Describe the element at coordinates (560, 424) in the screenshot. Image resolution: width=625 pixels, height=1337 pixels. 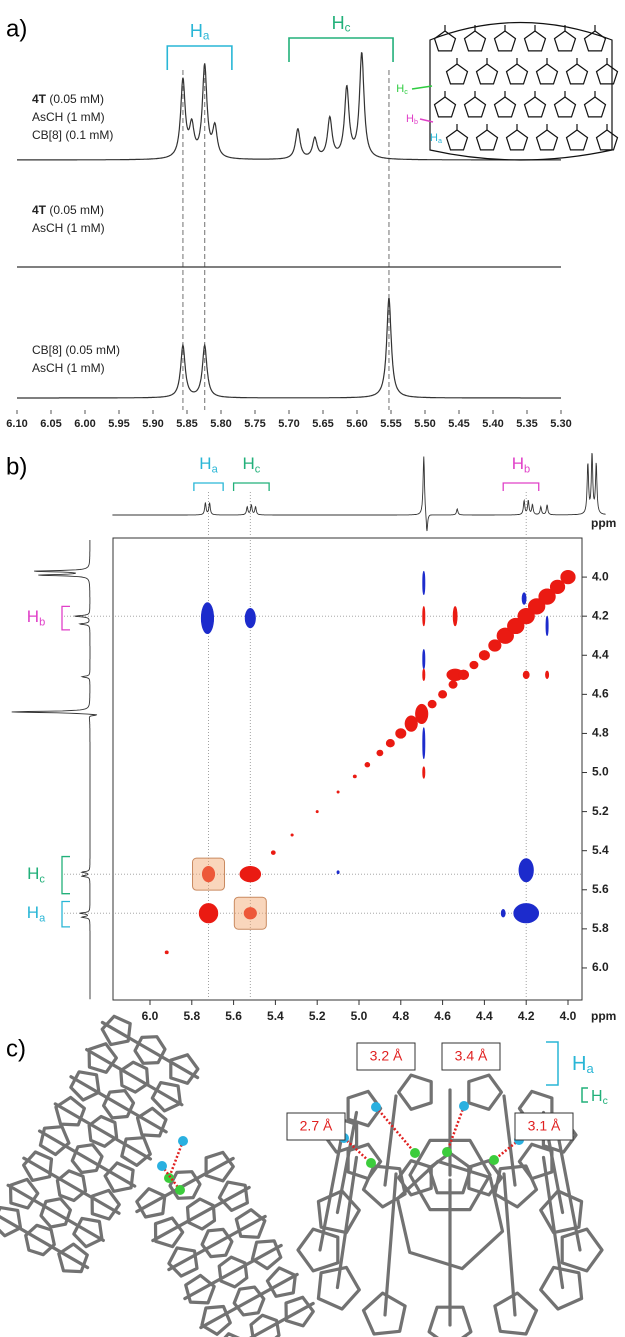
I see `x-tick-label: 5.30` at that location.